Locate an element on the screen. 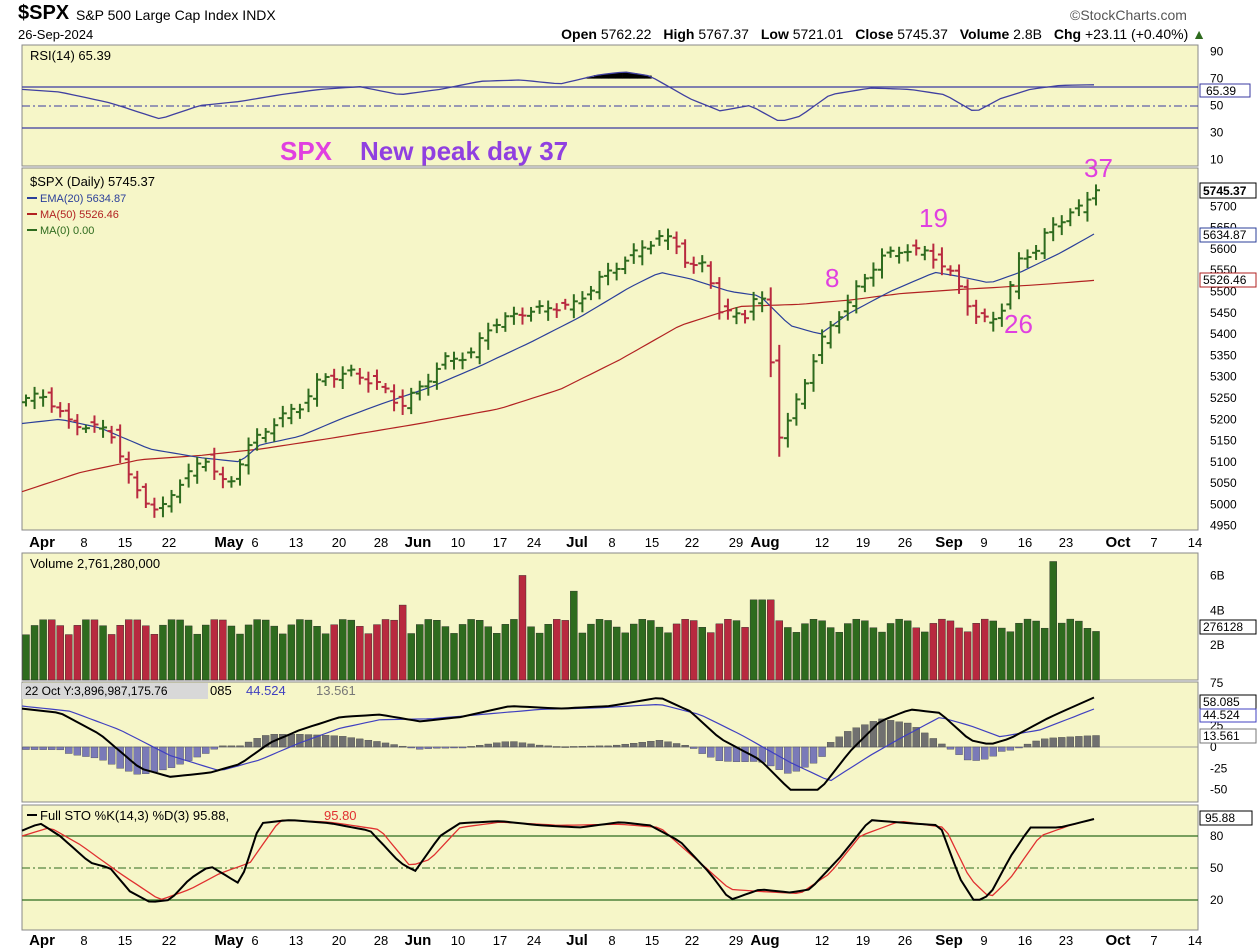 This screenshot has height=948, width=1260. chg-label: Chg is located at coordinates (1067, 34).